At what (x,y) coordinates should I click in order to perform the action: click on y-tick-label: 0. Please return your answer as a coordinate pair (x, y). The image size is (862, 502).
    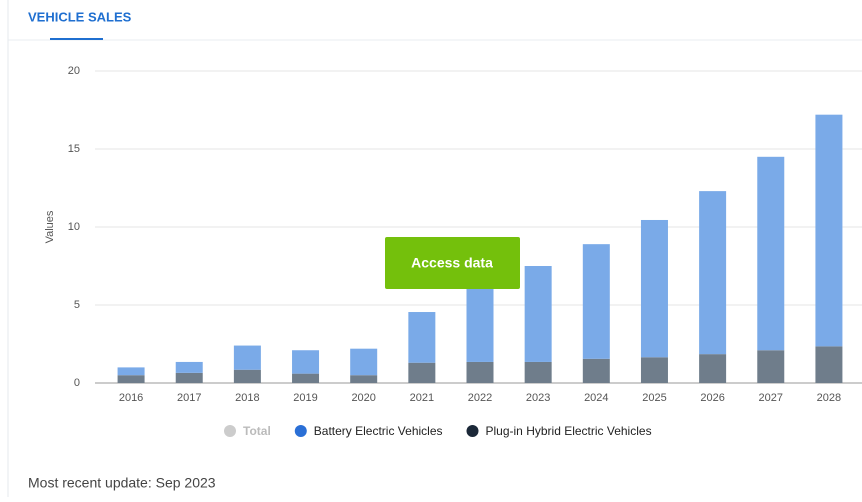
    Looking at the image, I should click on (77, 383).